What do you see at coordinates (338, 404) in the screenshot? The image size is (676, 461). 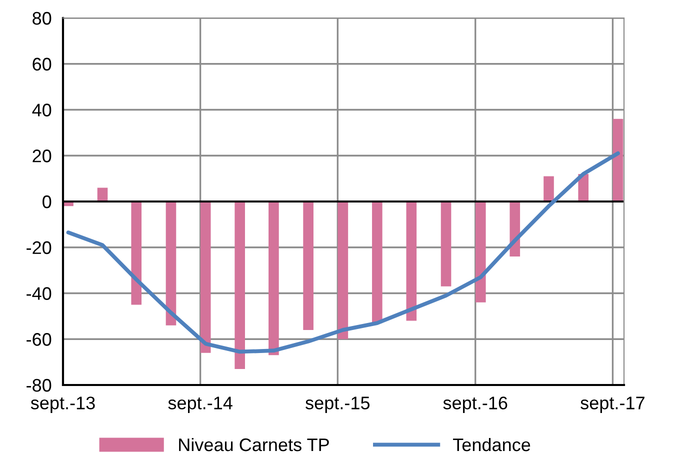 I see `x-tick-label: sept.-15` at bounding box center [338, 404].